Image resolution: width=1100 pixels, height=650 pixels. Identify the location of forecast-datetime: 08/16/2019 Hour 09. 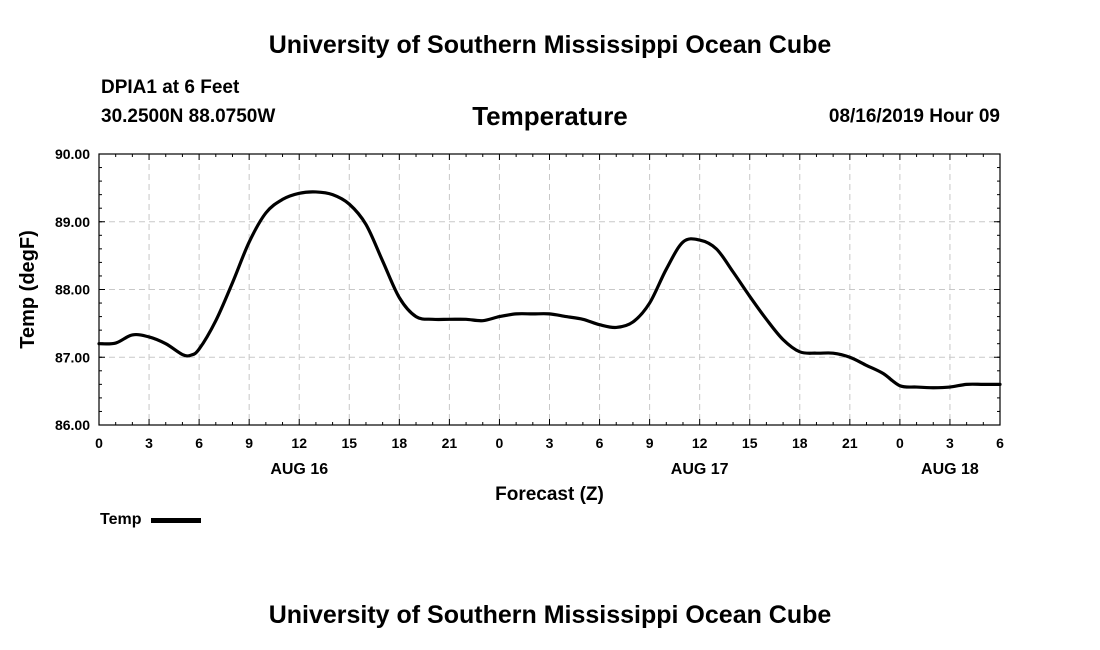
(914, 116).